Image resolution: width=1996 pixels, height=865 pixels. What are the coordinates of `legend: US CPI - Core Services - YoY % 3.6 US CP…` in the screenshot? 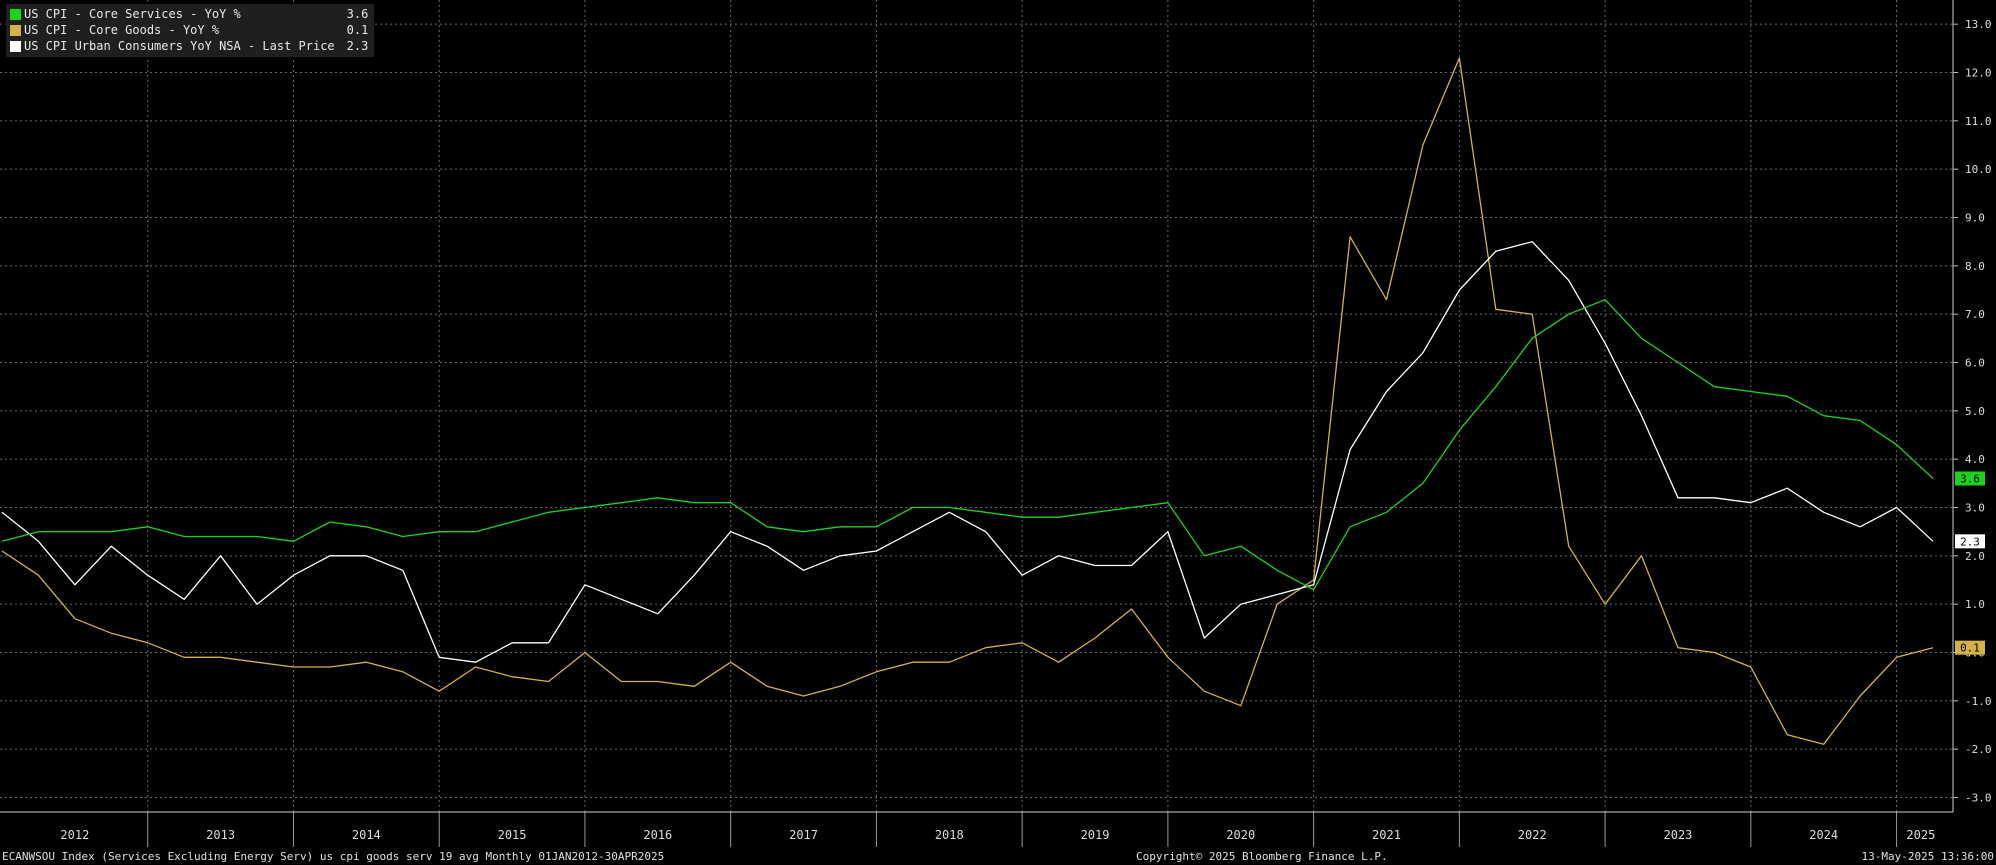 It's located at (190, 30).